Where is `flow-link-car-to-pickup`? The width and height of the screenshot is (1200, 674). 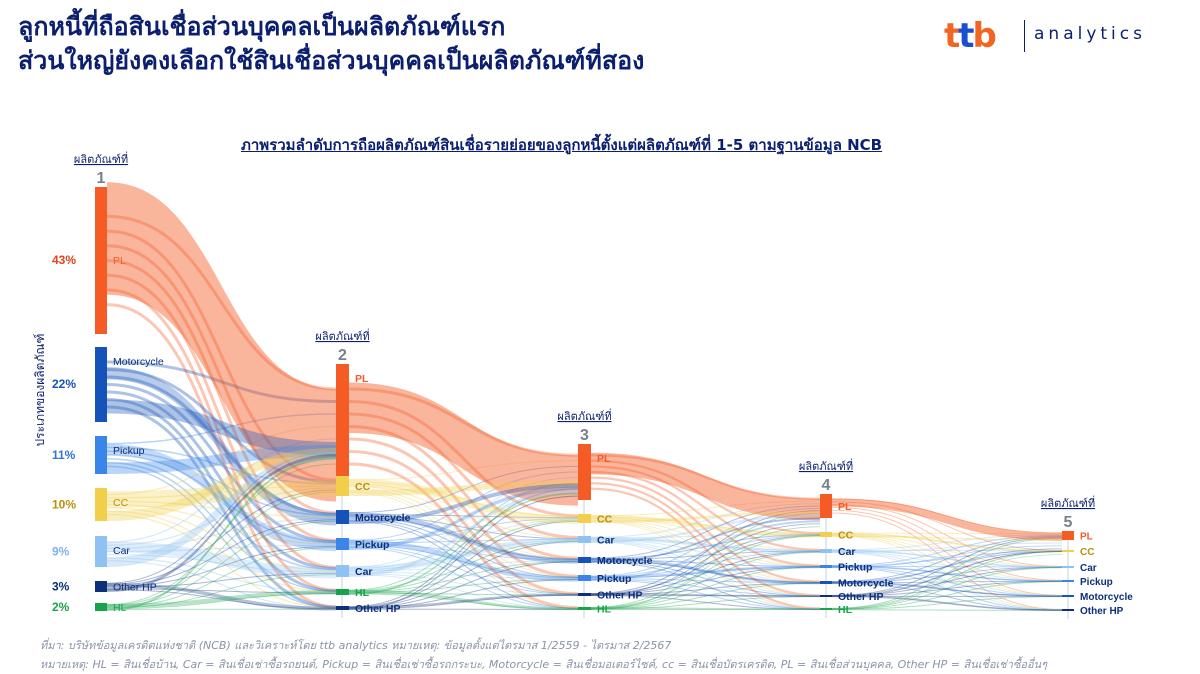
flow-link-car-to-pickup is located at coordinates (947, 566).